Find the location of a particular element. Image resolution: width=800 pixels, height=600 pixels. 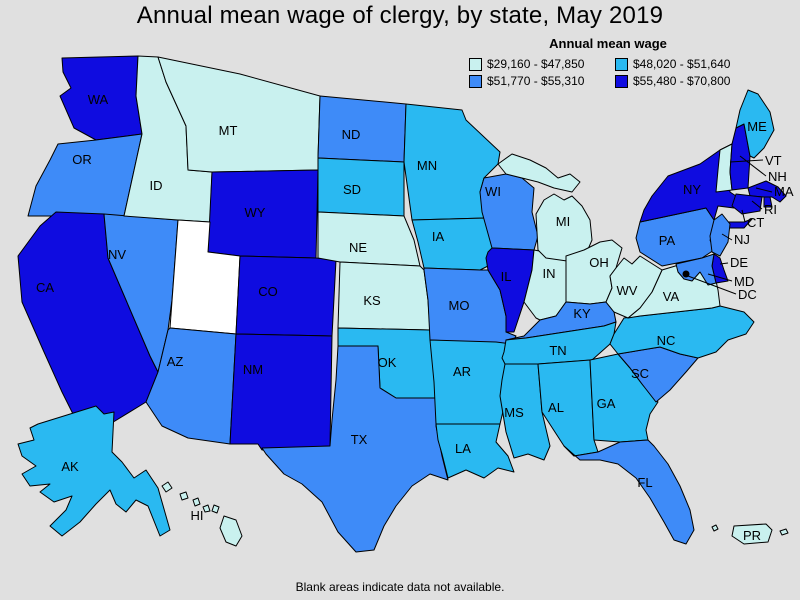

leader-line-DC is located at coordinates (712, 285).